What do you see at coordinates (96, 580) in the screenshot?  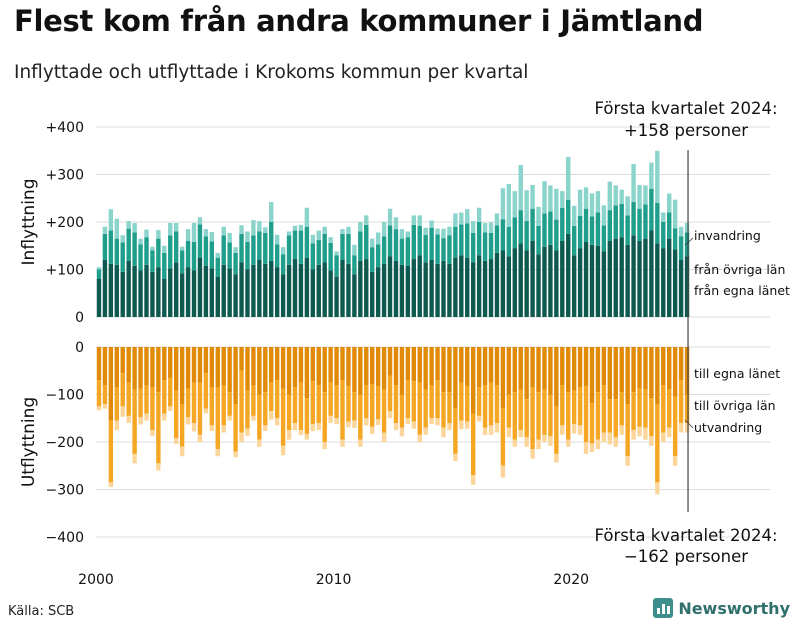 I see `x-tick-label: 2000` at bounding box center [96, 580].